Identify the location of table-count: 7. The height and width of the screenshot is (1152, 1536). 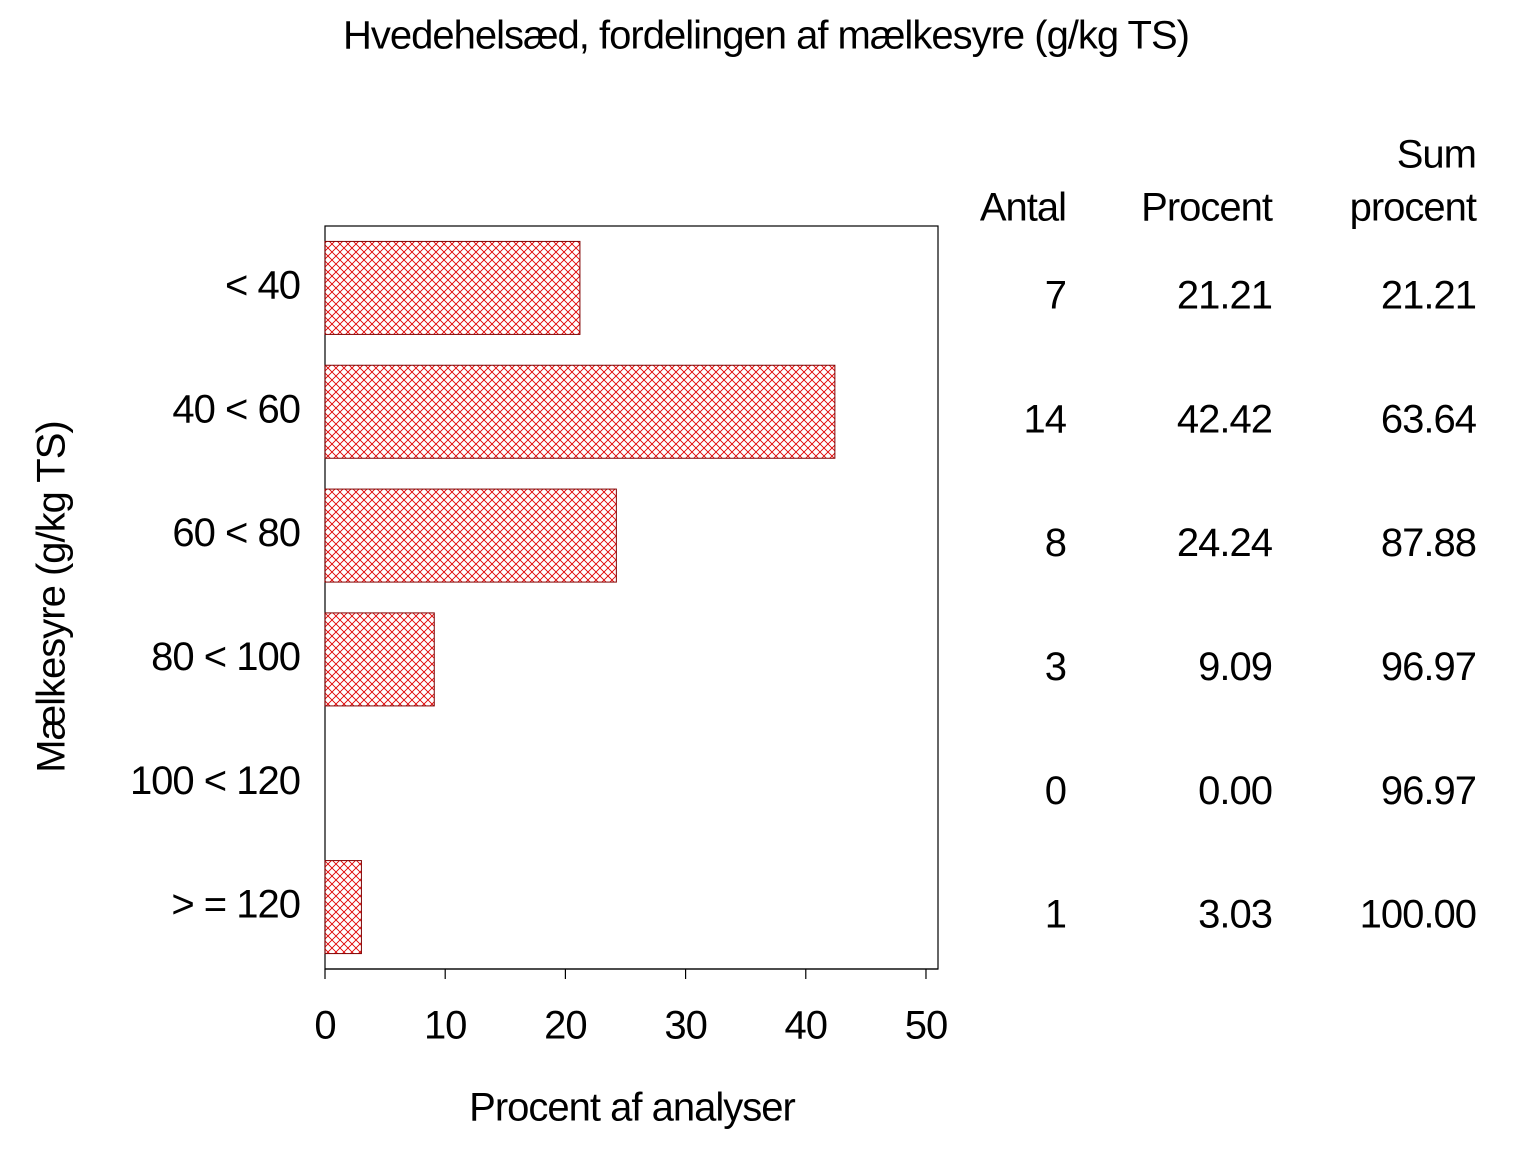
(1055, 295).